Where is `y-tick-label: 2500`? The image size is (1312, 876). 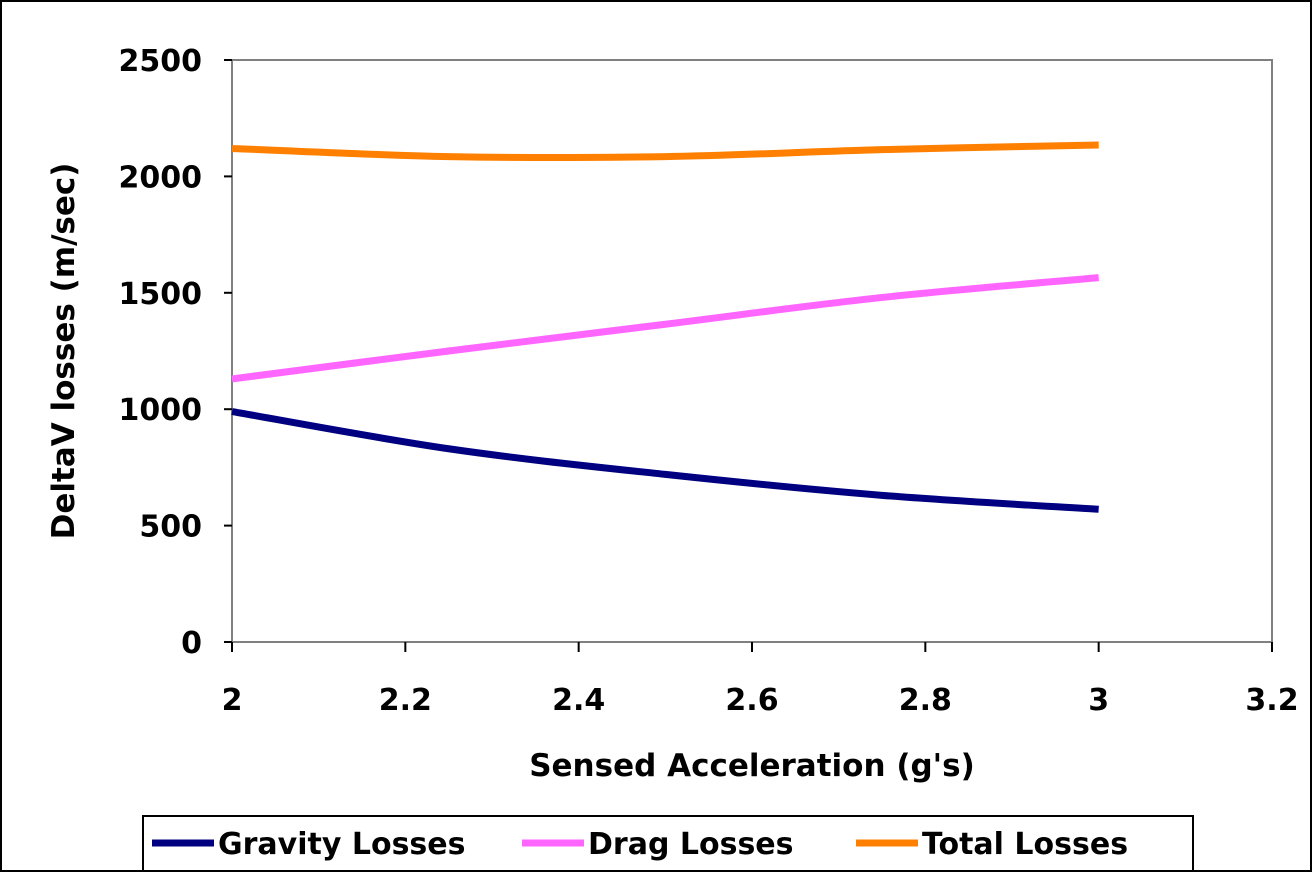 y-tick-label: 2500 is located at coordinates (161, 61).